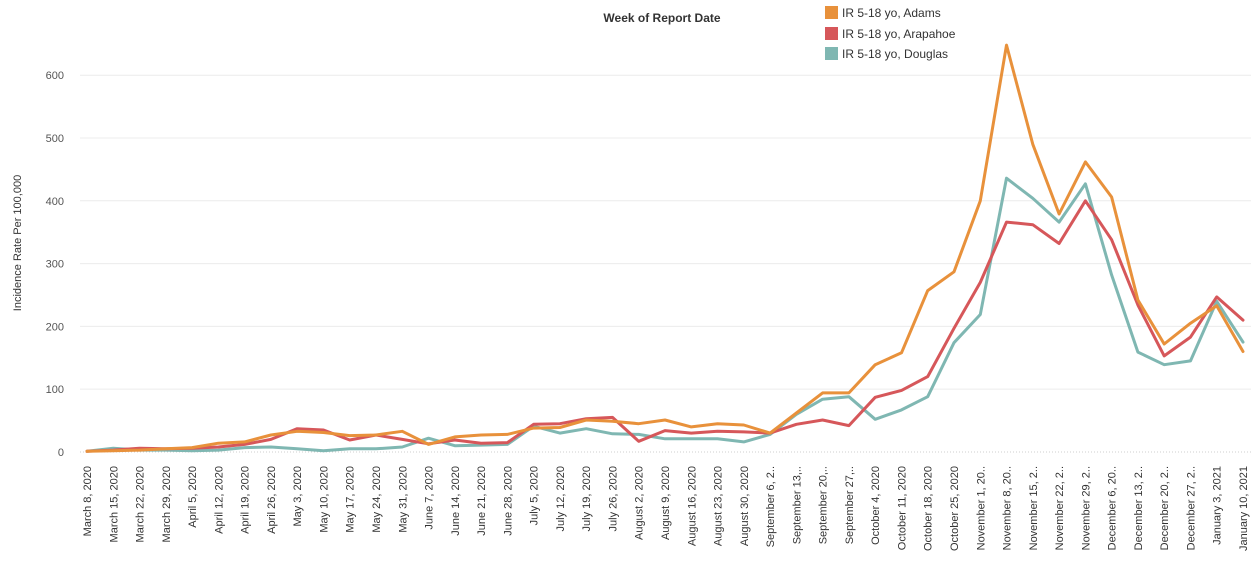  Describe the element at coordinates (955, 508) in the screenshot. I see `x-tick-label: October 25, 2020` at that location.